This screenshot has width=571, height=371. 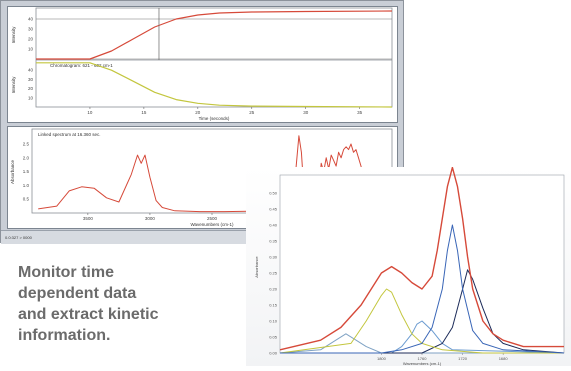 I want to click on caption-line: information., so click(x=64, y=335).